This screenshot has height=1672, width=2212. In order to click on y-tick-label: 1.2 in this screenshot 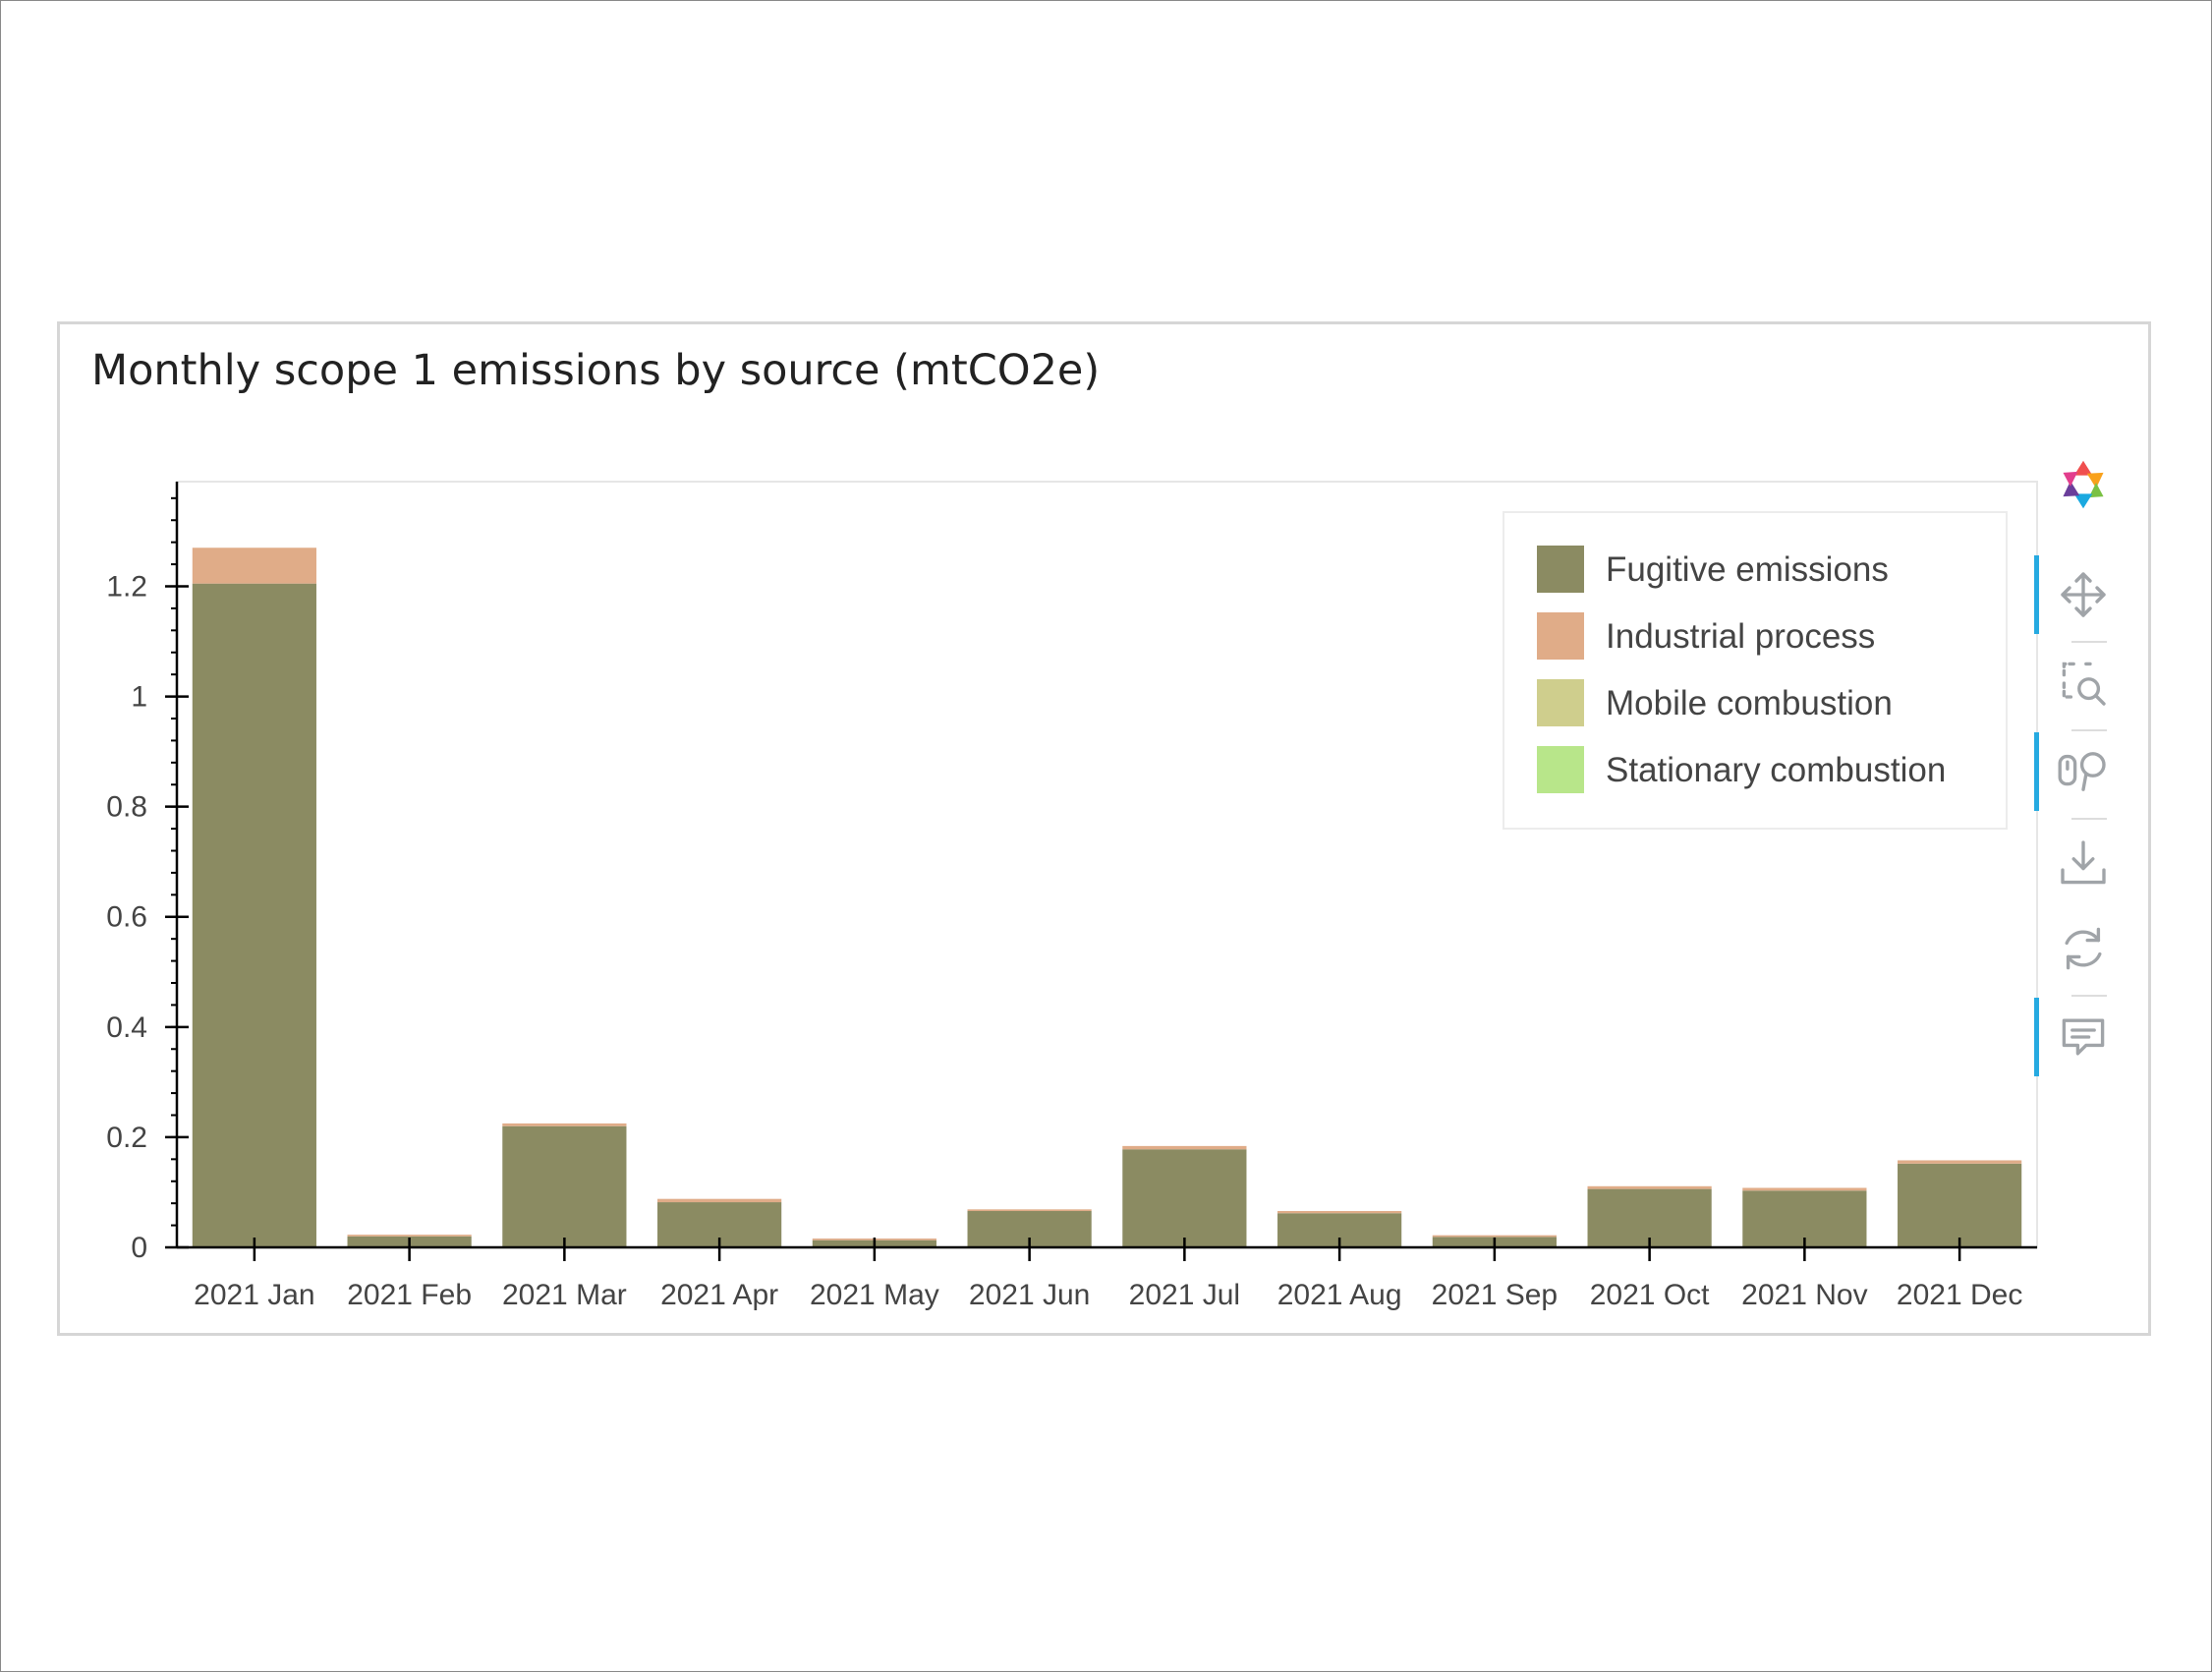, I will do `click(126, 586)`.